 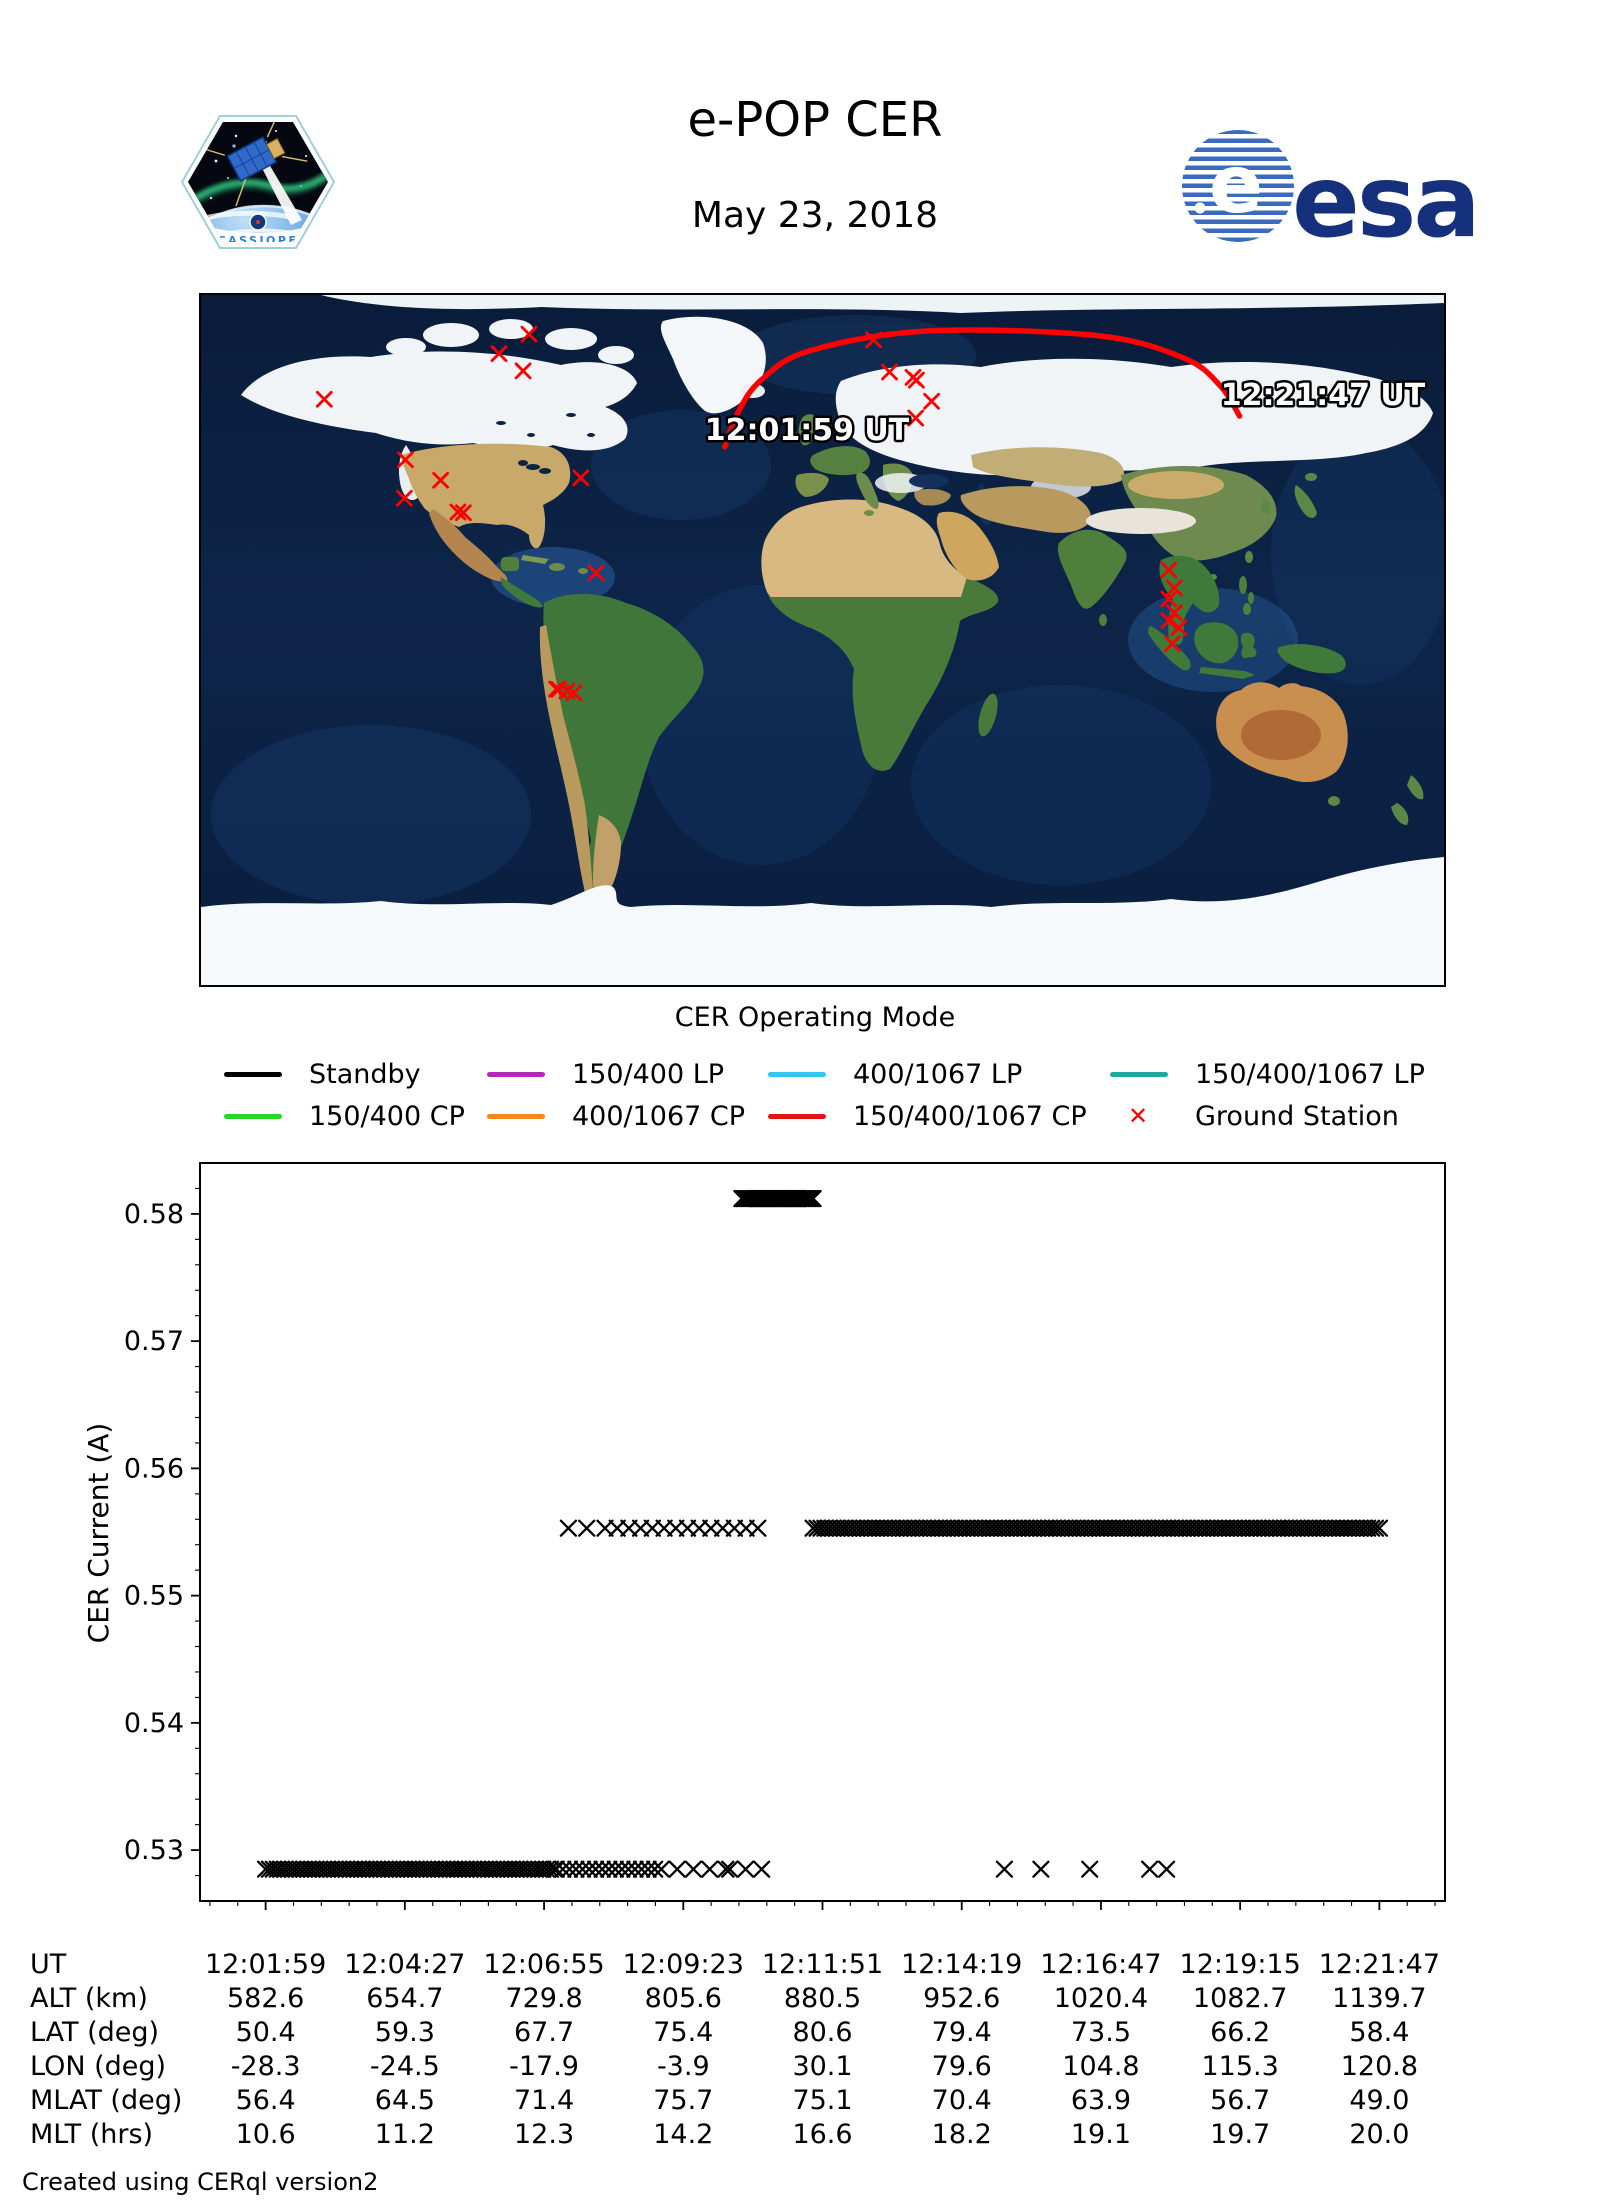 What do you see at coordinates (1101, 2066) in the screenshot?
I see `table-cell: 104.8` at bounding box center [1101, 2066].